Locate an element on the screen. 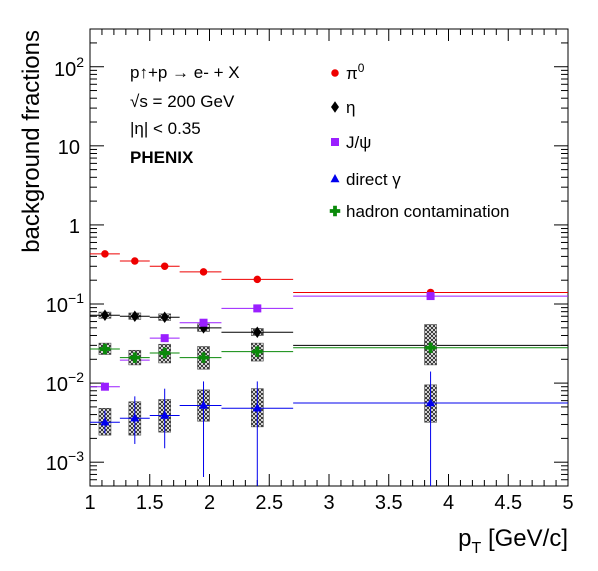 The height and width of the screenshot is (571, 598). legend-label: η is located at coordinates (350, 107).